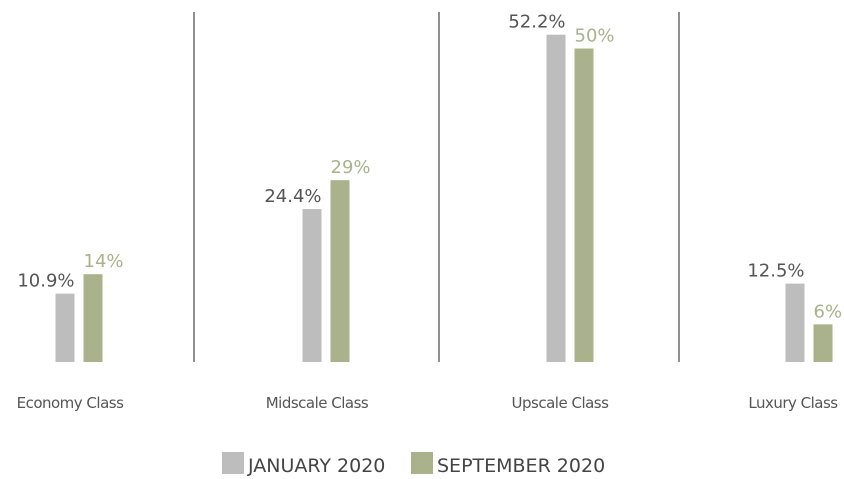  What do you see at coordinates (317, 403) in the screenshot?
I see `category-label: Midscale Class` at bounding box center [317, 403].